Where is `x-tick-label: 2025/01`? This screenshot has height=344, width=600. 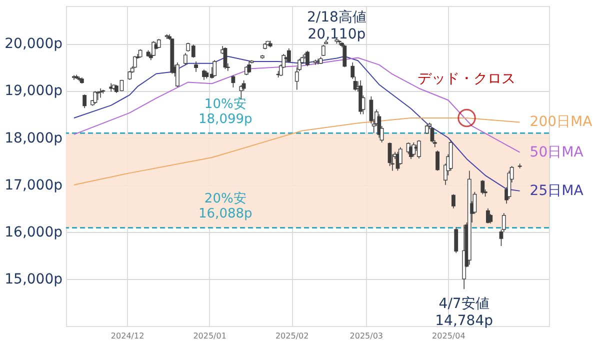
x-tick-label: 2025/01 is located at coordinates (209, 336).